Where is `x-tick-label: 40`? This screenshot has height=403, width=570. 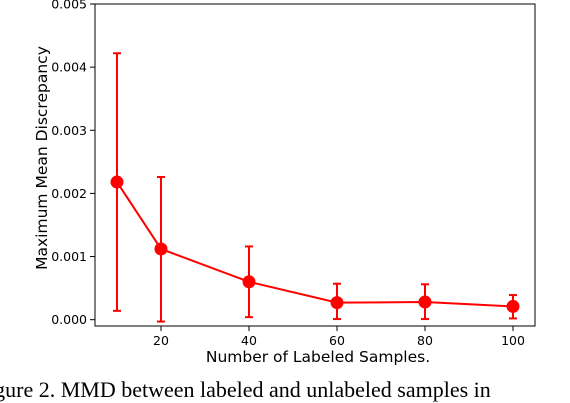
x-tick-label: 40 is located at coordinates (249, 340).